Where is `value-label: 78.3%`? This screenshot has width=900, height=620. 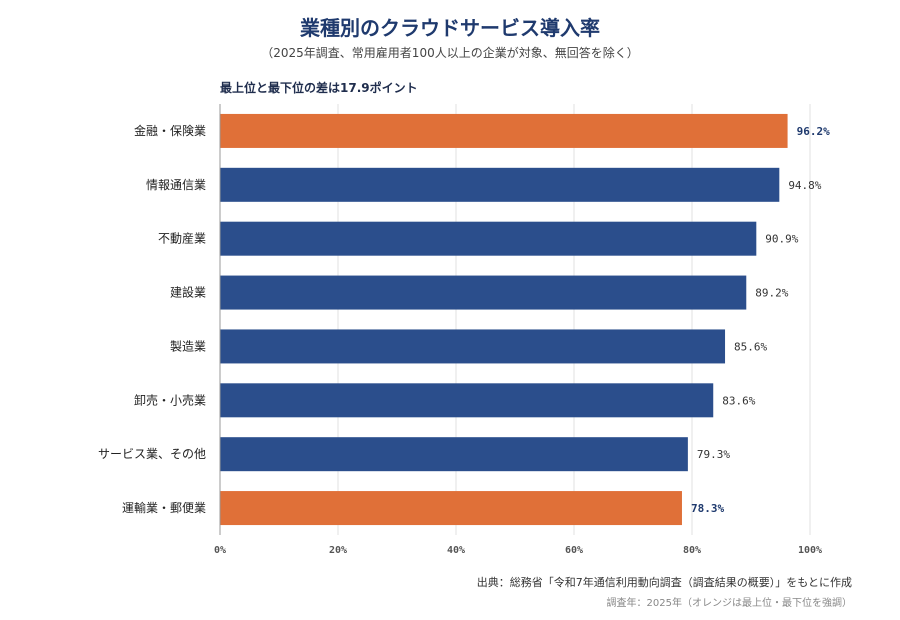
value-label: 78.3% is located at coordinates (707, 508).